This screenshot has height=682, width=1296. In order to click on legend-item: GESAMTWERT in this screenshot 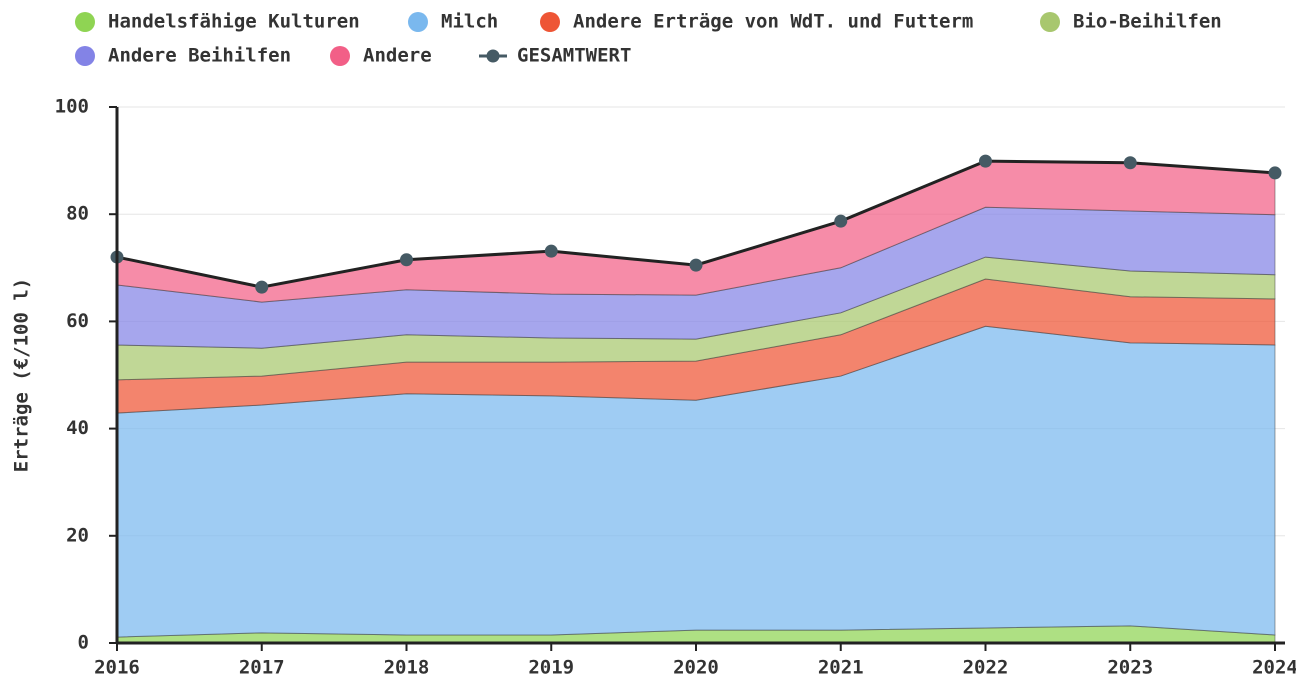, I will do `click(555, 56)`.